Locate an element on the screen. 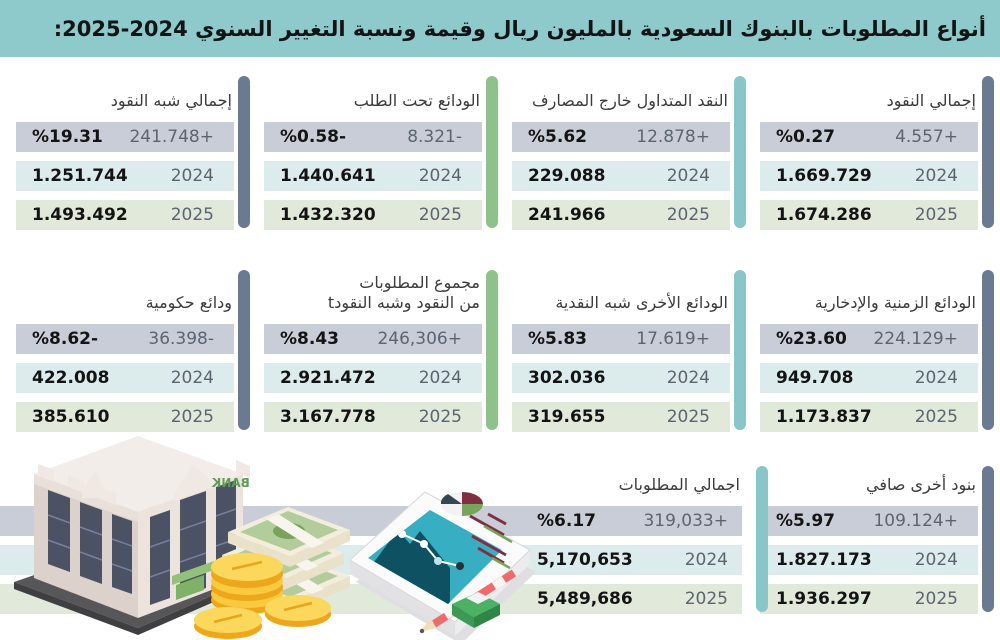  year-2024-row: 2024 5,170,653 is located at coordinates (371, 560).